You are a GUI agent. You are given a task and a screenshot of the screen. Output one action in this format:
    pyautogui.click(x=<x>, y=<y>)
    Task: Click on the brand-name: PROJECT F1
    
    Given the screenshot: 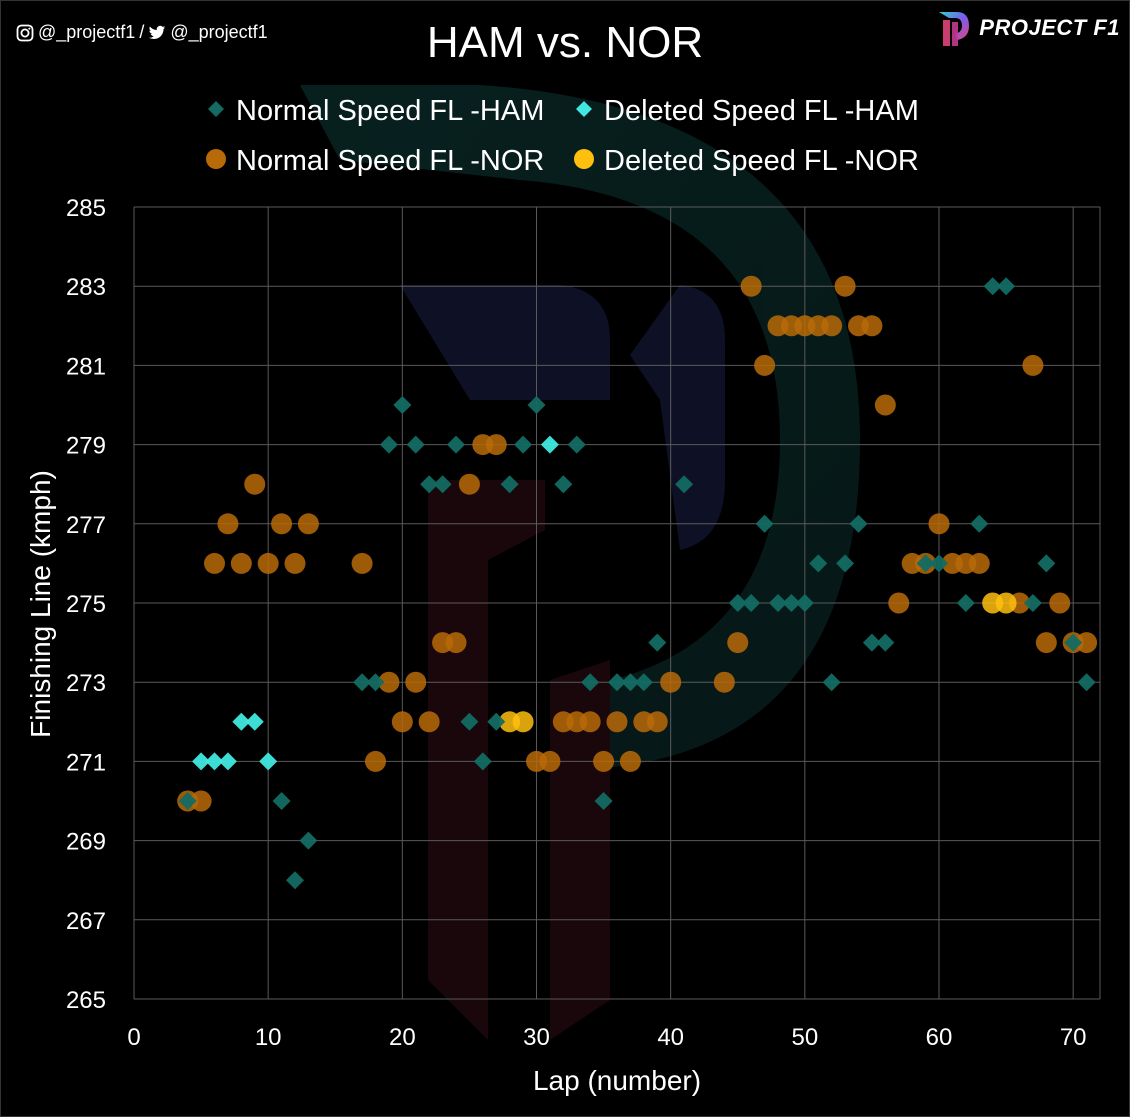 What is the action you would take?
    pyautogui.click(x=1049, y=27)
    